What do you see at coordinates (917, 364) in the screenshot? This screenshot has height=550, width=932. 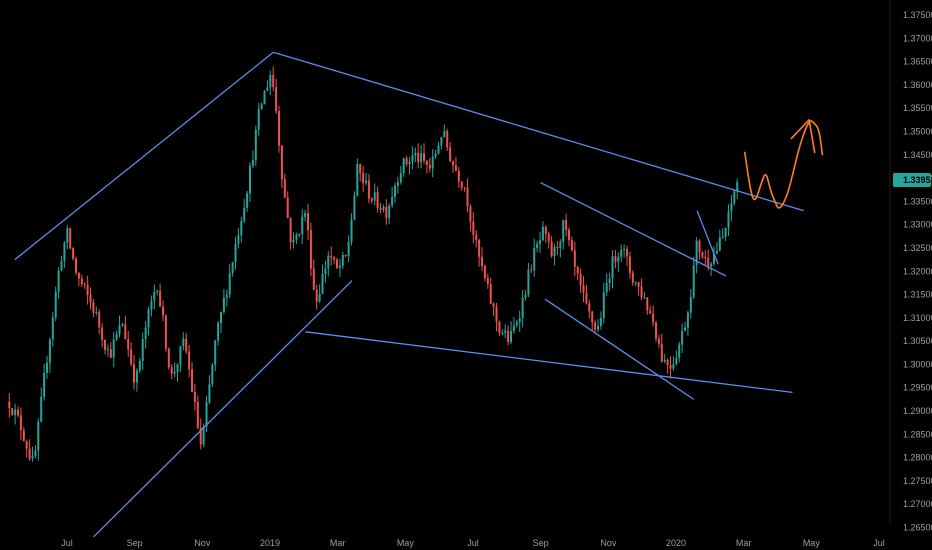 I see `price-tick-label: 1.30000` at bounding box center [917, 364].